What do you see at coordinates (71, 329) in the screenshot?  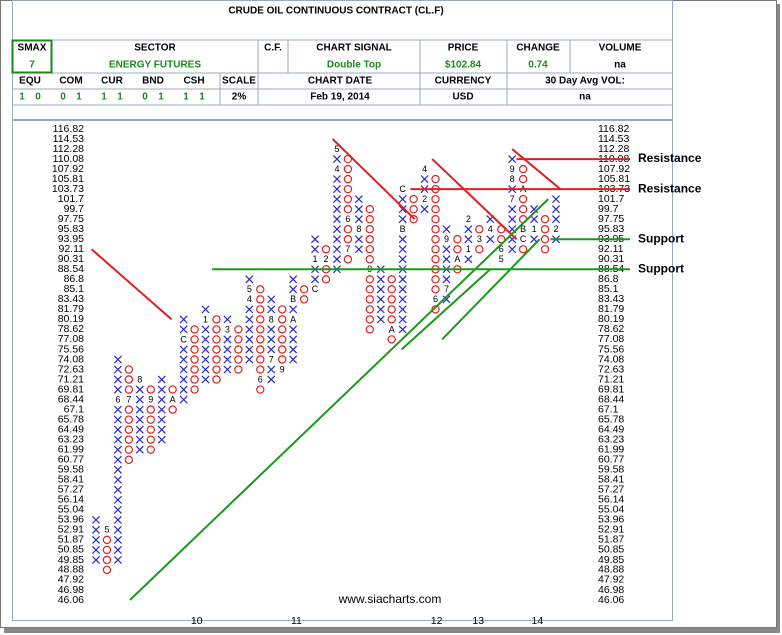 I see `y-tick-label: 78.62` at bounding box center [71, 329].